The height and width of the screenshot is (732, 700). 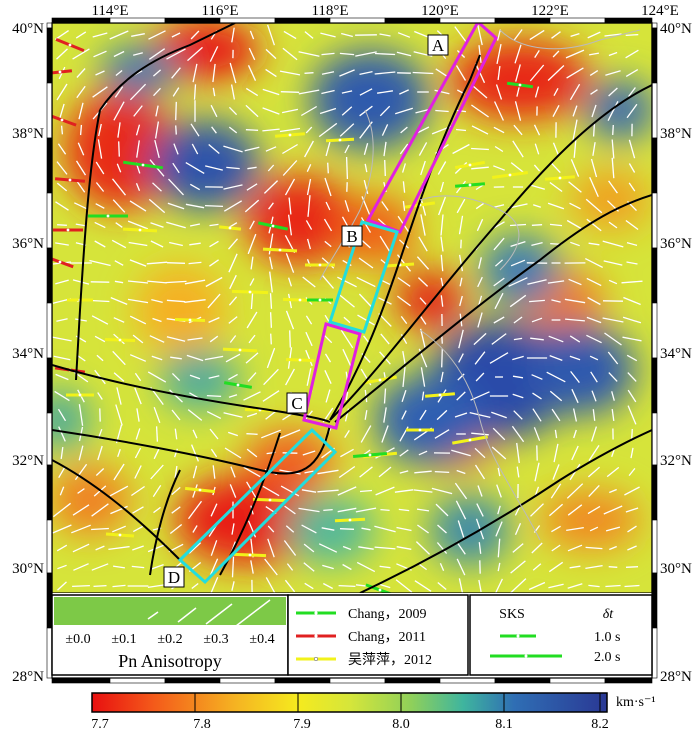 What do you see at coordinates (390, 660) in the screenshot?
I see `source-label-2: 吴萍萍，2012` at bounding box center [390, 660].